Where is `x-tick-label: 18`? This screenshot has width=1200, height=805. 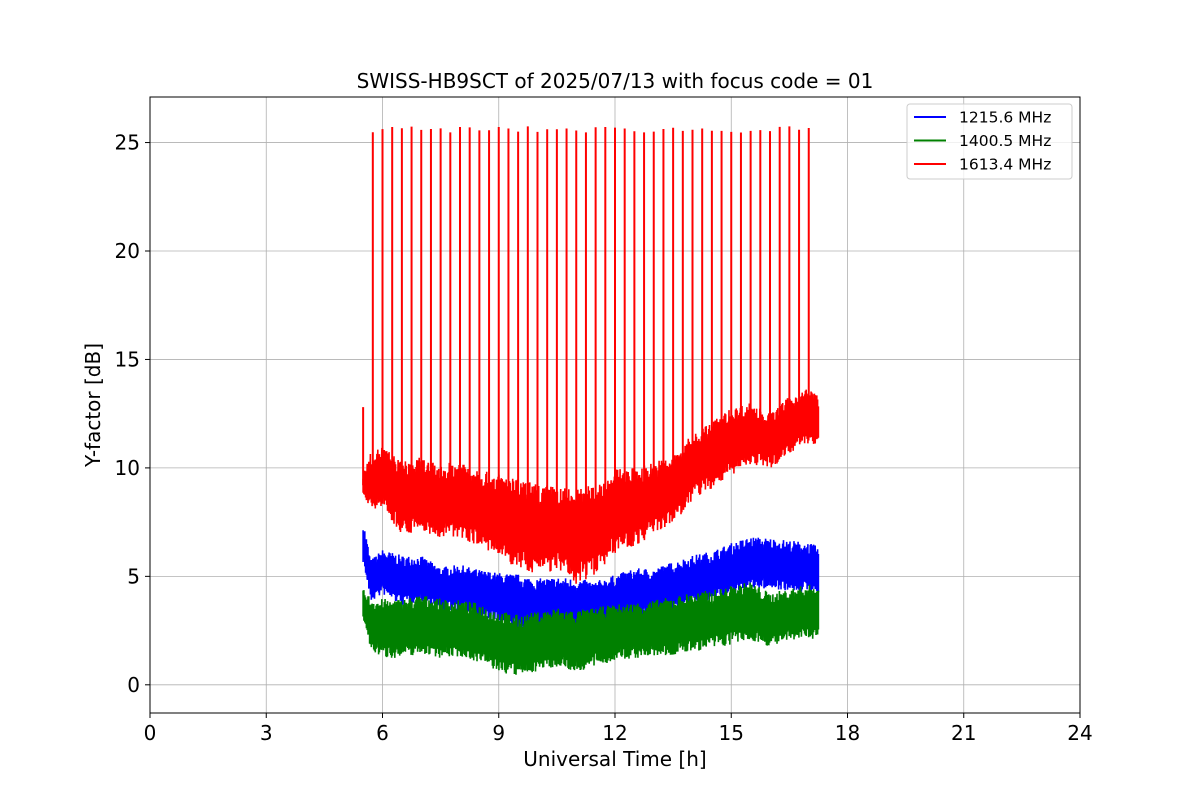 x-tick-label: 18 is located at coordinates (847, 733).